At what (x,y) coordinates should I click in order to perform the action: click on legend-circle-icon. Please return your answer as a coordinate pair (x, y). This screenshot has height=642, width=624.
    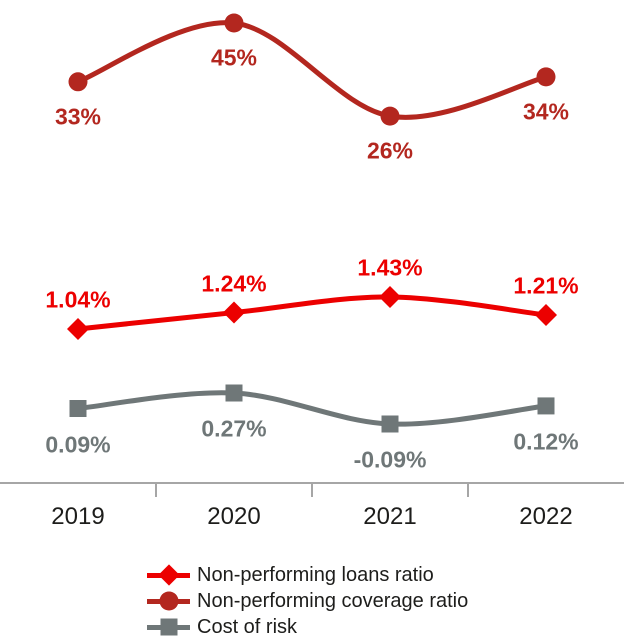
    Looking at the image, I should click on (168, 601).